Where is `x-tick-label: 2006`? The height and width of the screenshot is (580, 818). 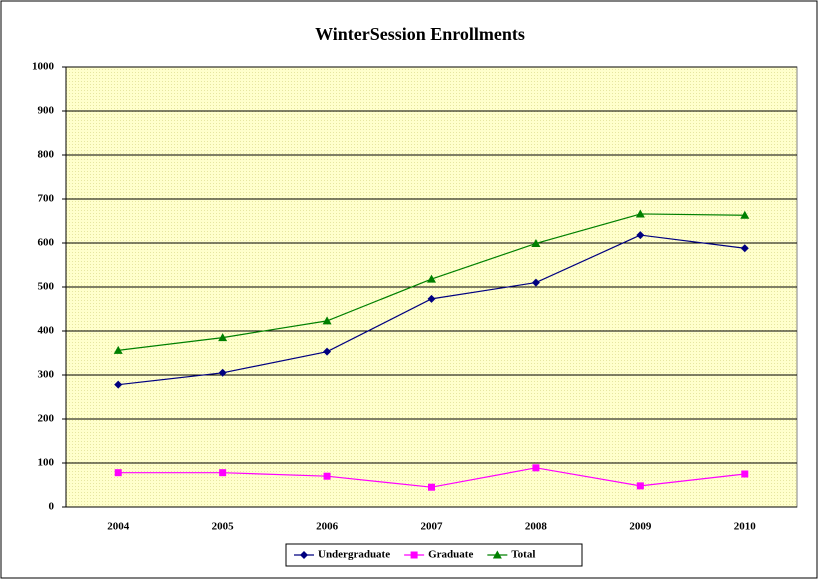 x-tick-label: 2006 is located at coordinates (327, 527).